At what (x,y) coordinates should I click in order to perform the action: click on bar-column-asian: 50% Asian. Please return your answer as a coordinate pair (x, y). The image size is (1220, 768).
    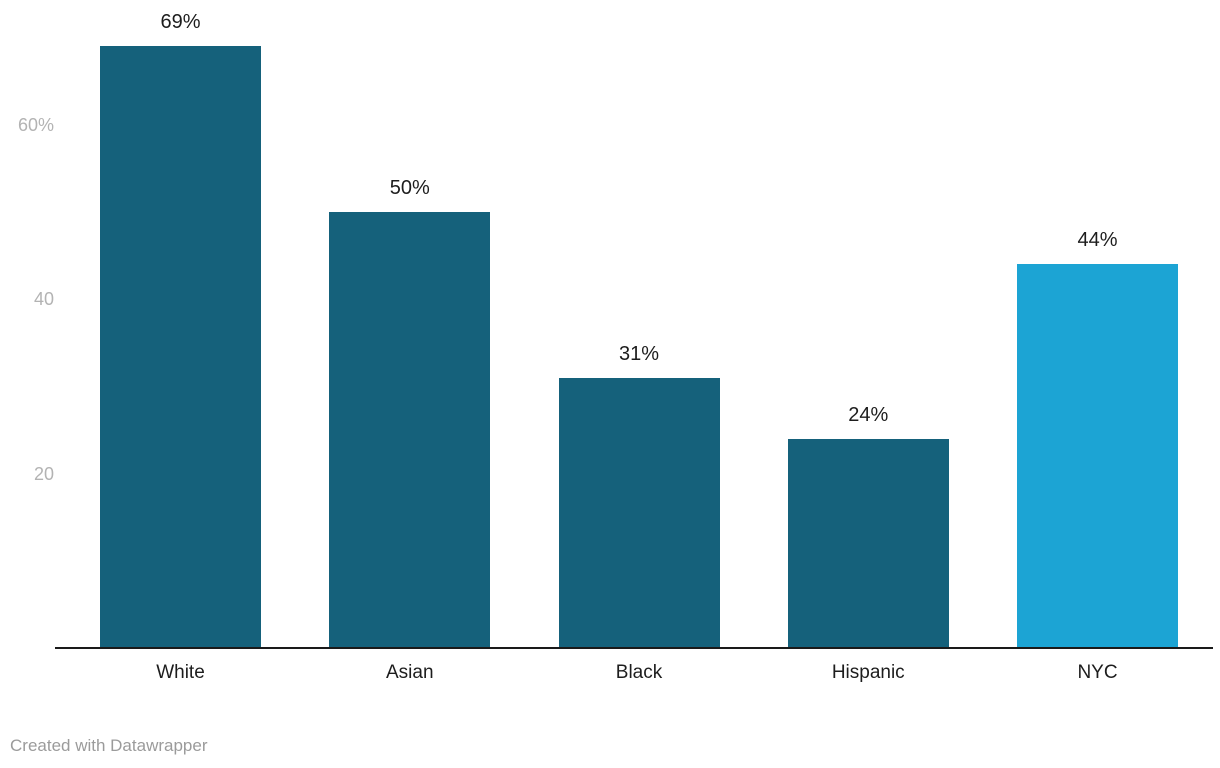
    Looking at the image, I should click on (410, 384).